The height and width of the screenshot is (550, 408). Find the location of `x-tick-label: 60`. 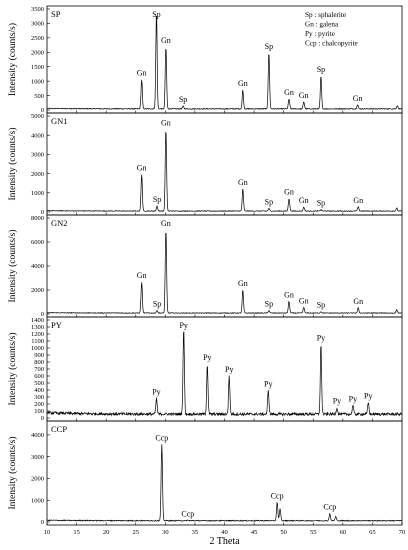

x-tick-label: 60 is located at coordinates (343, 532).